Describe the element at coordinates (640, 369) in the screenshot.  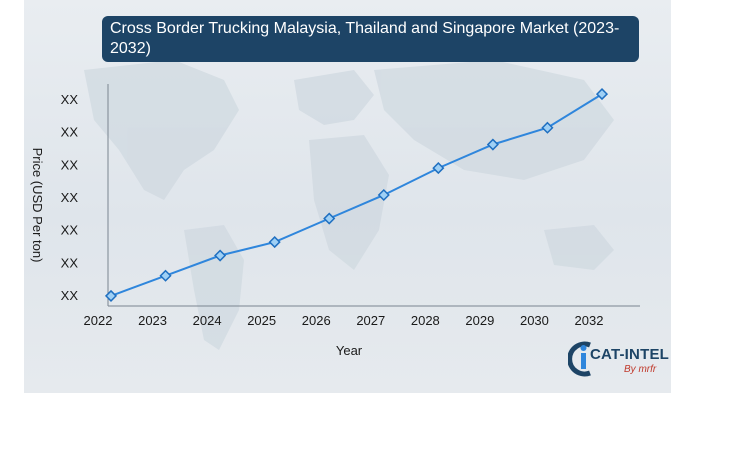
I see `logo-subtext: By mrfr` at that location.